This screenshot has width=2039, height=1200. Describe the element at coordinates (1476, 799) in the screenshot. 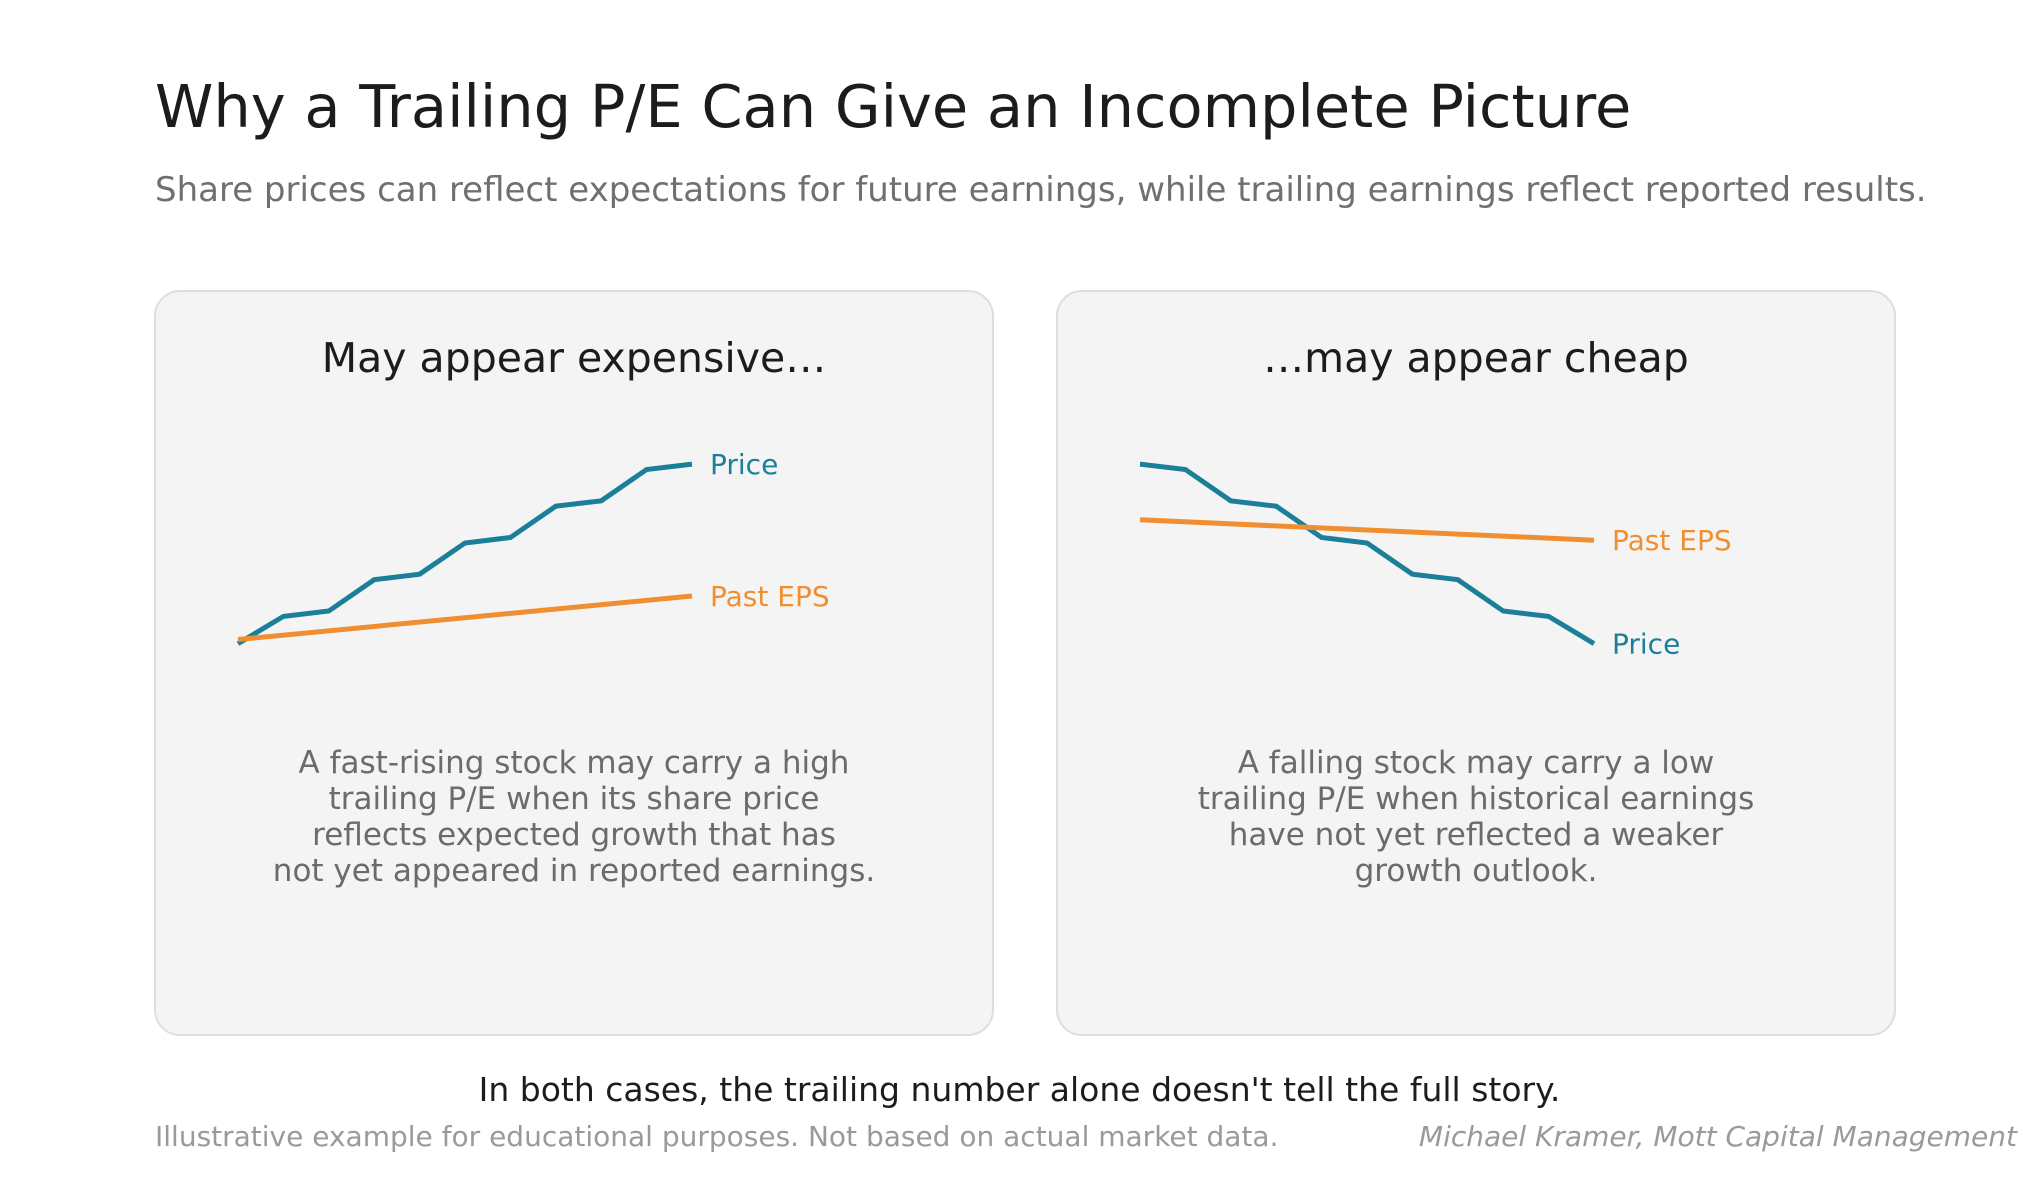

I see `description-line: trailing P/E when historical earnings` at that location.